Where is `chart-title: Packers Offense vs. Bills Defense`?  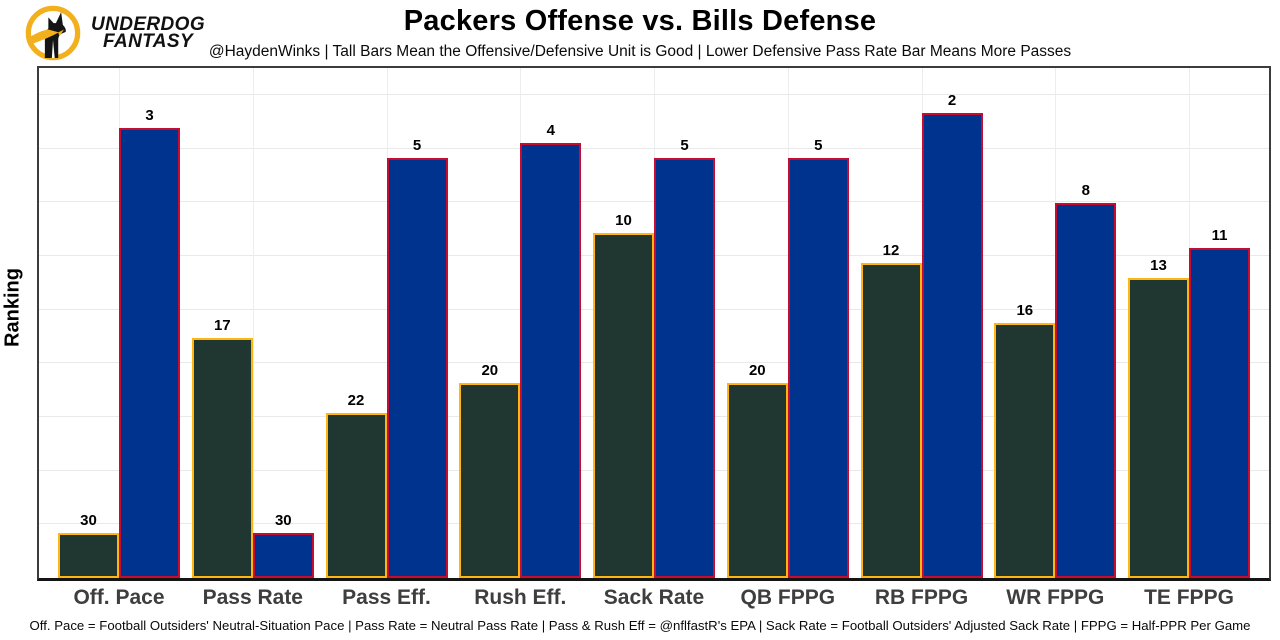 chart-title: Packers Offense vs. Bills Defense is located at coordinates (640, 21).